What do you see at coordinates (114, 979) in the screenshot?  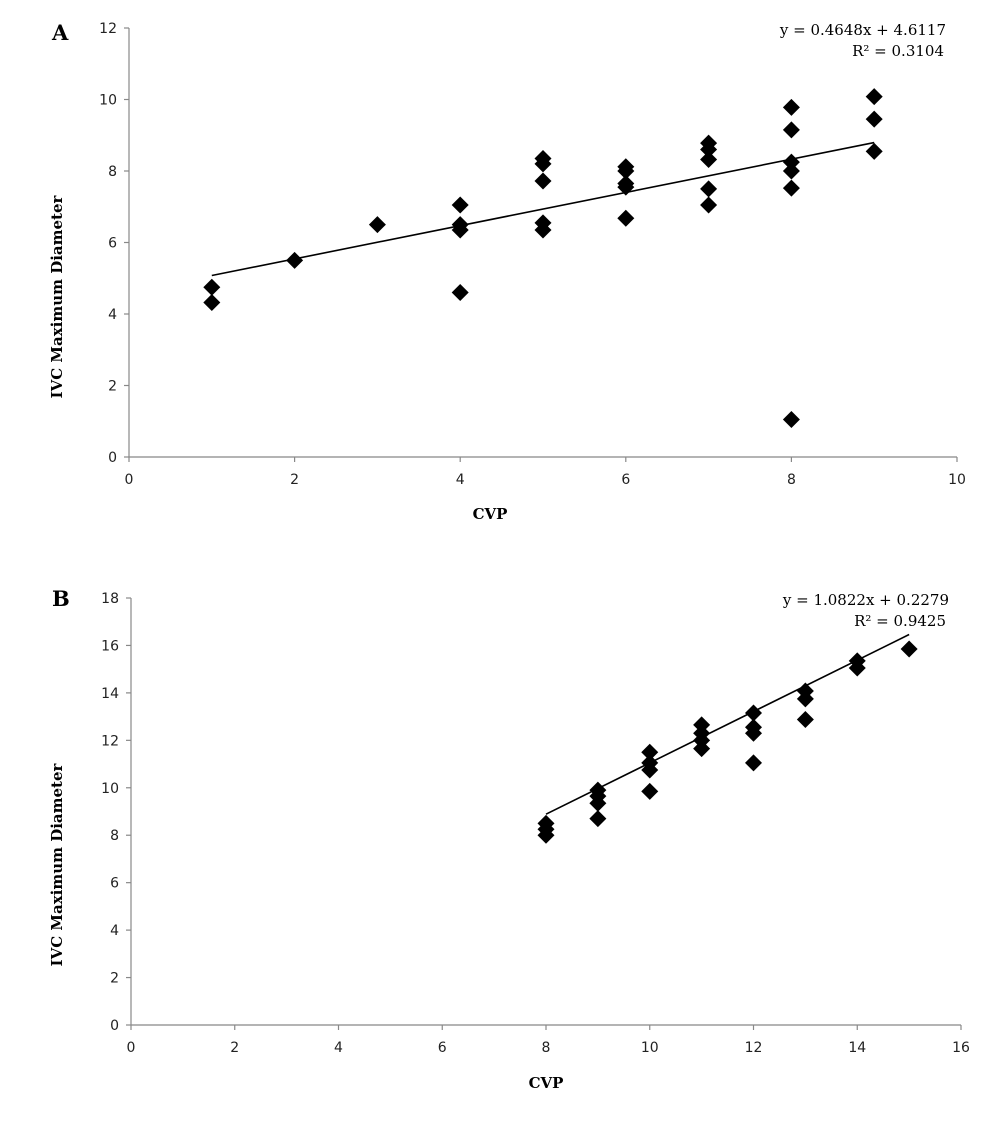 I see `y-tick-label-b: 2` at bounding box center [114, 979].